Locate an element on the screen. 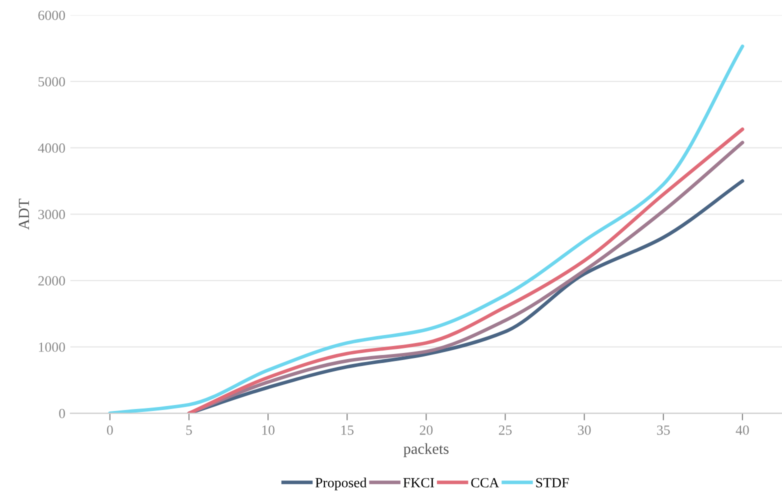 This screenshot has height=504, width=782. x-tick-label: 15 is located at coordinates (347, 430).